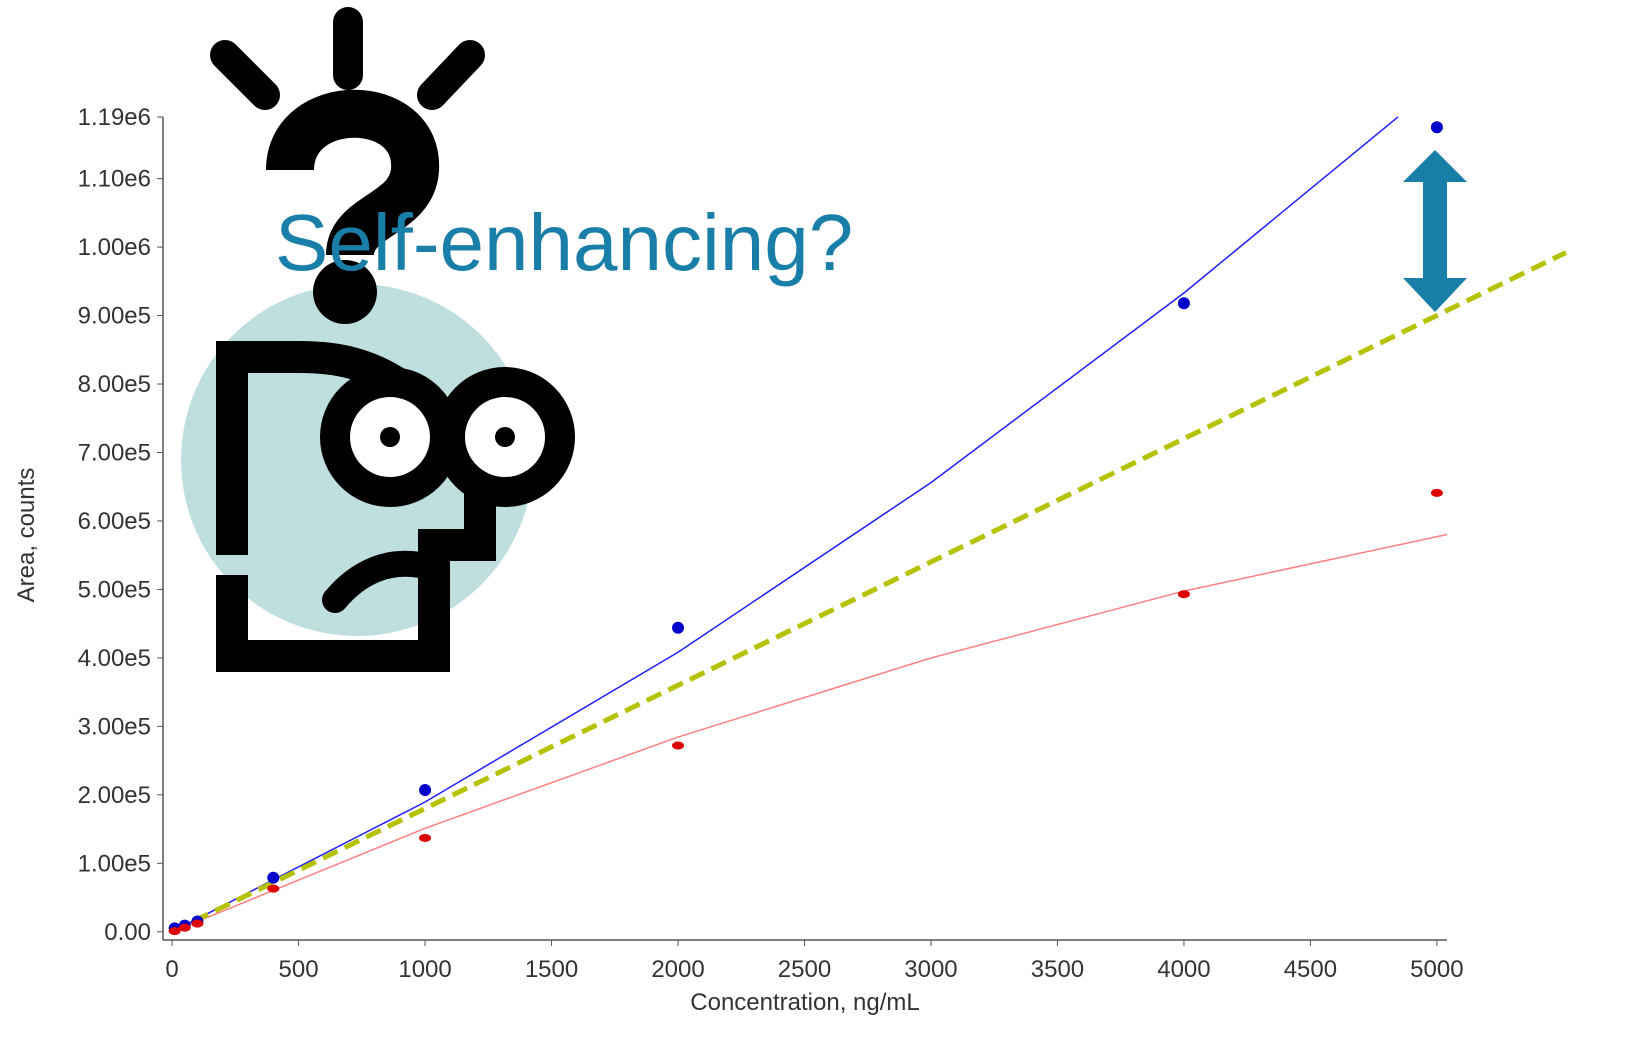 The height and width of the screenshot is (1059, 1626). What do you see at coordinates (1435, 231) in the screenshot?
I see `double-arrow` at bounding box center [1435, 231].